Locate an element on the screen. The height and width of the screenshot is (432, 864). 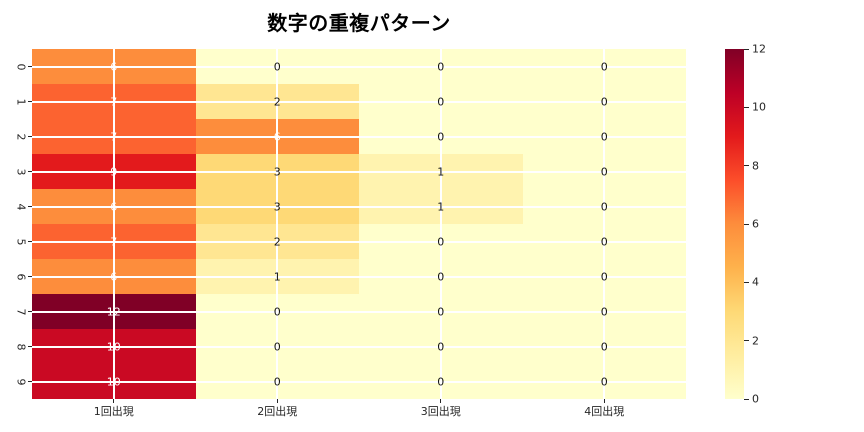
colorbar-tick-label: 6 is located at coordinates (755, 224).